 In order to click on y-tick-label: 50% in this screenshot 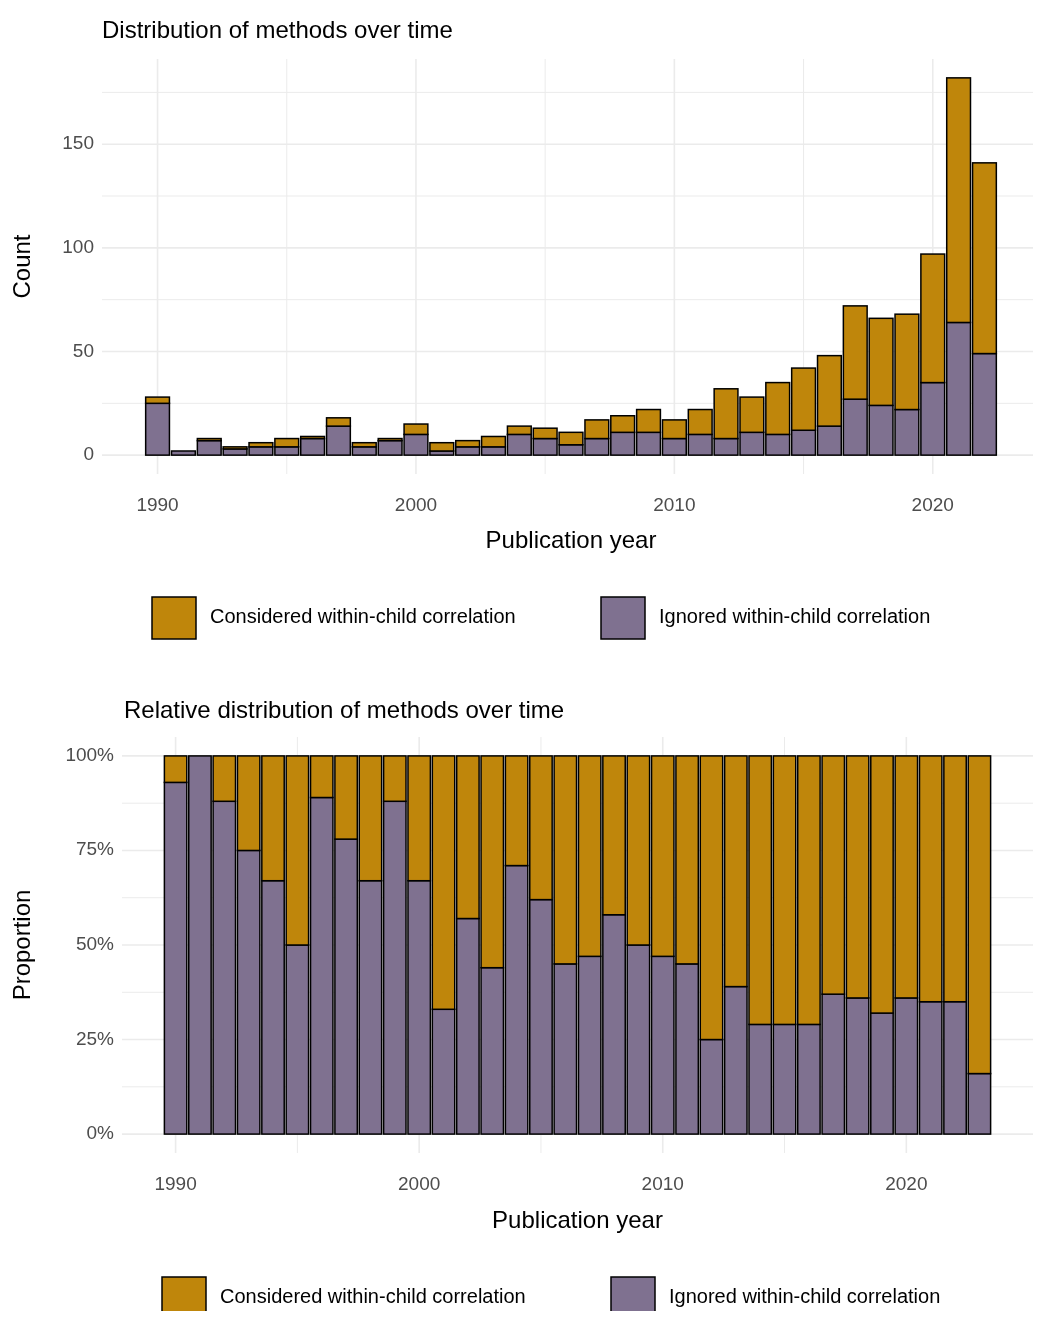, I will do `click(95, 944)`.